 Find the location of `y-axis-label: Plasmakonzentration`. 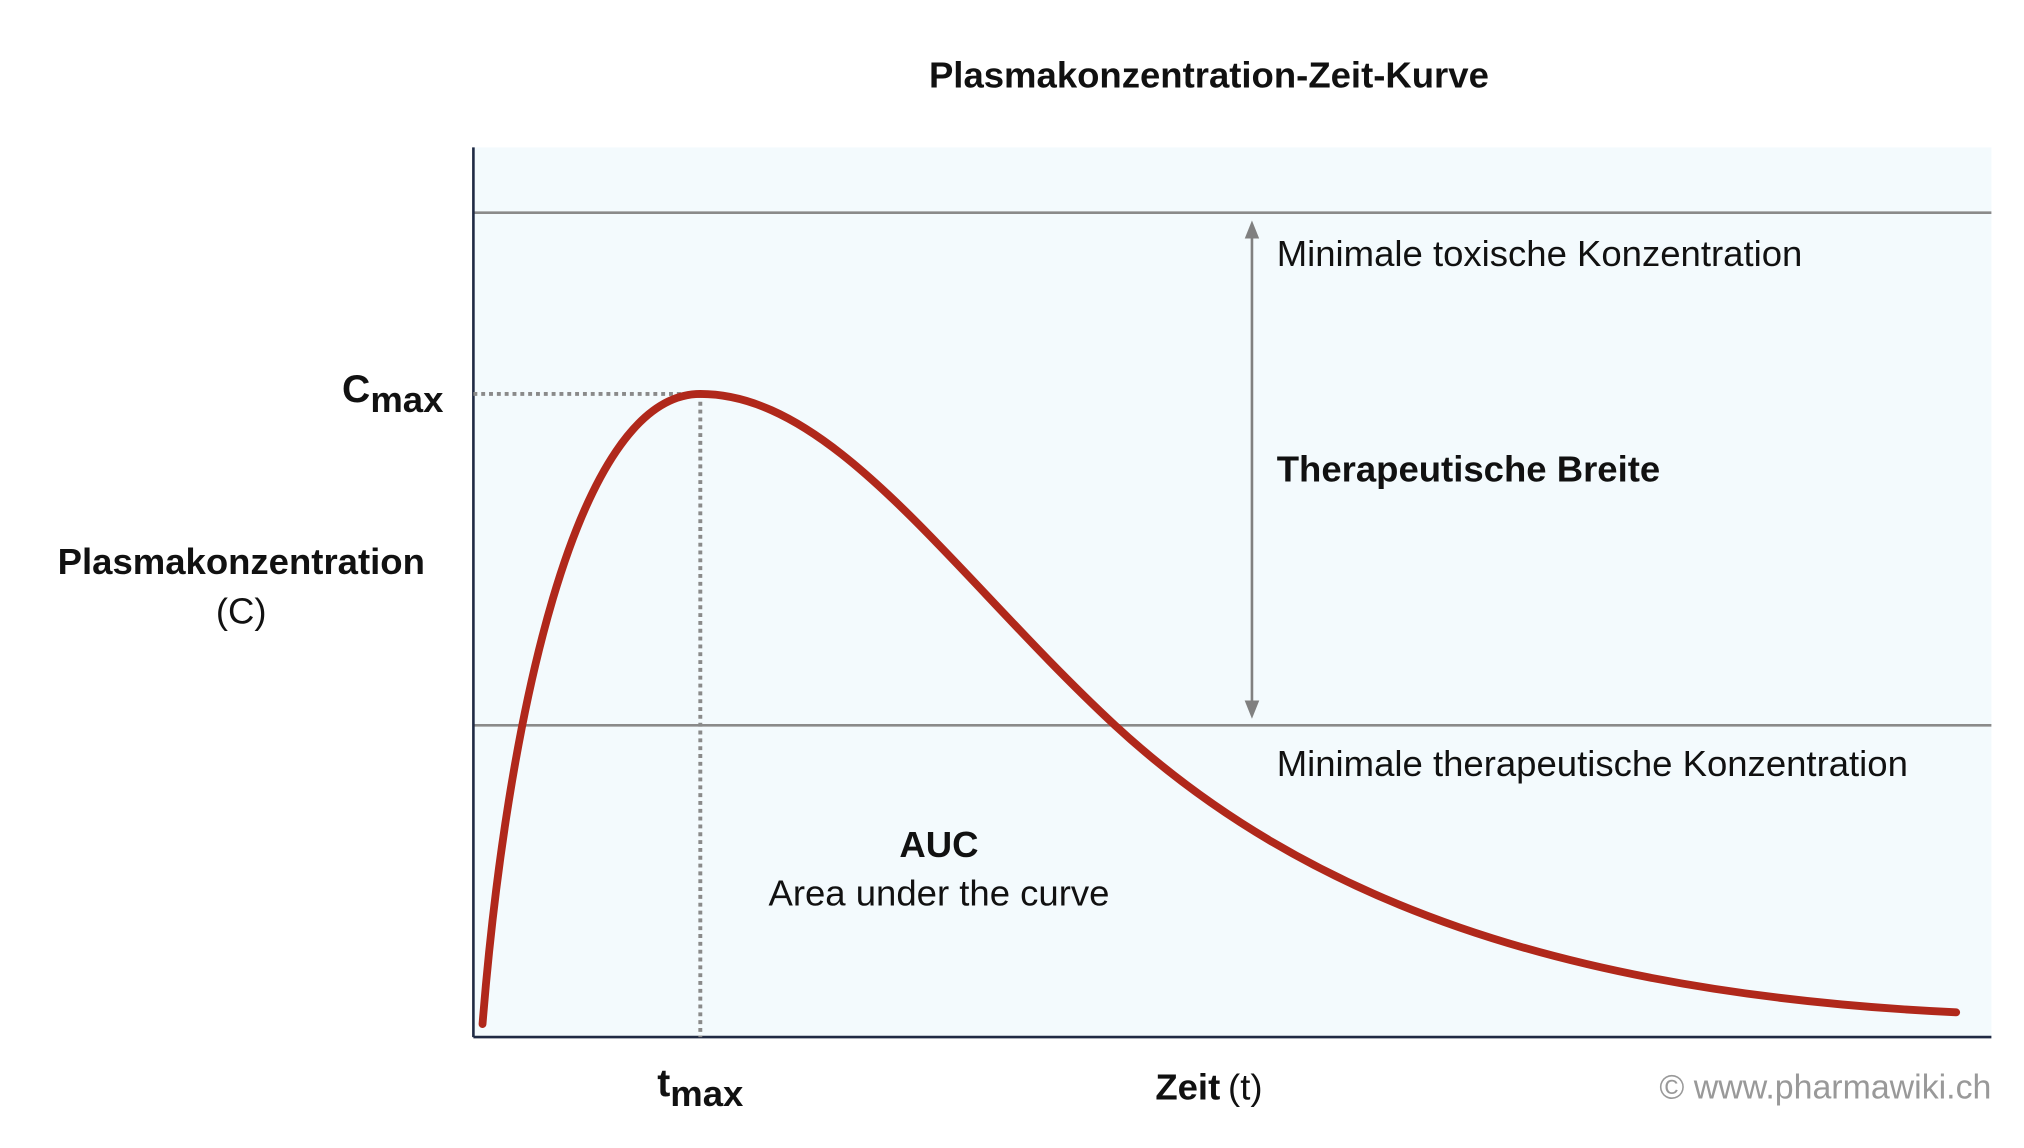

y-axis-label: Plasmakonzentration is located at coordinates (241, 561).